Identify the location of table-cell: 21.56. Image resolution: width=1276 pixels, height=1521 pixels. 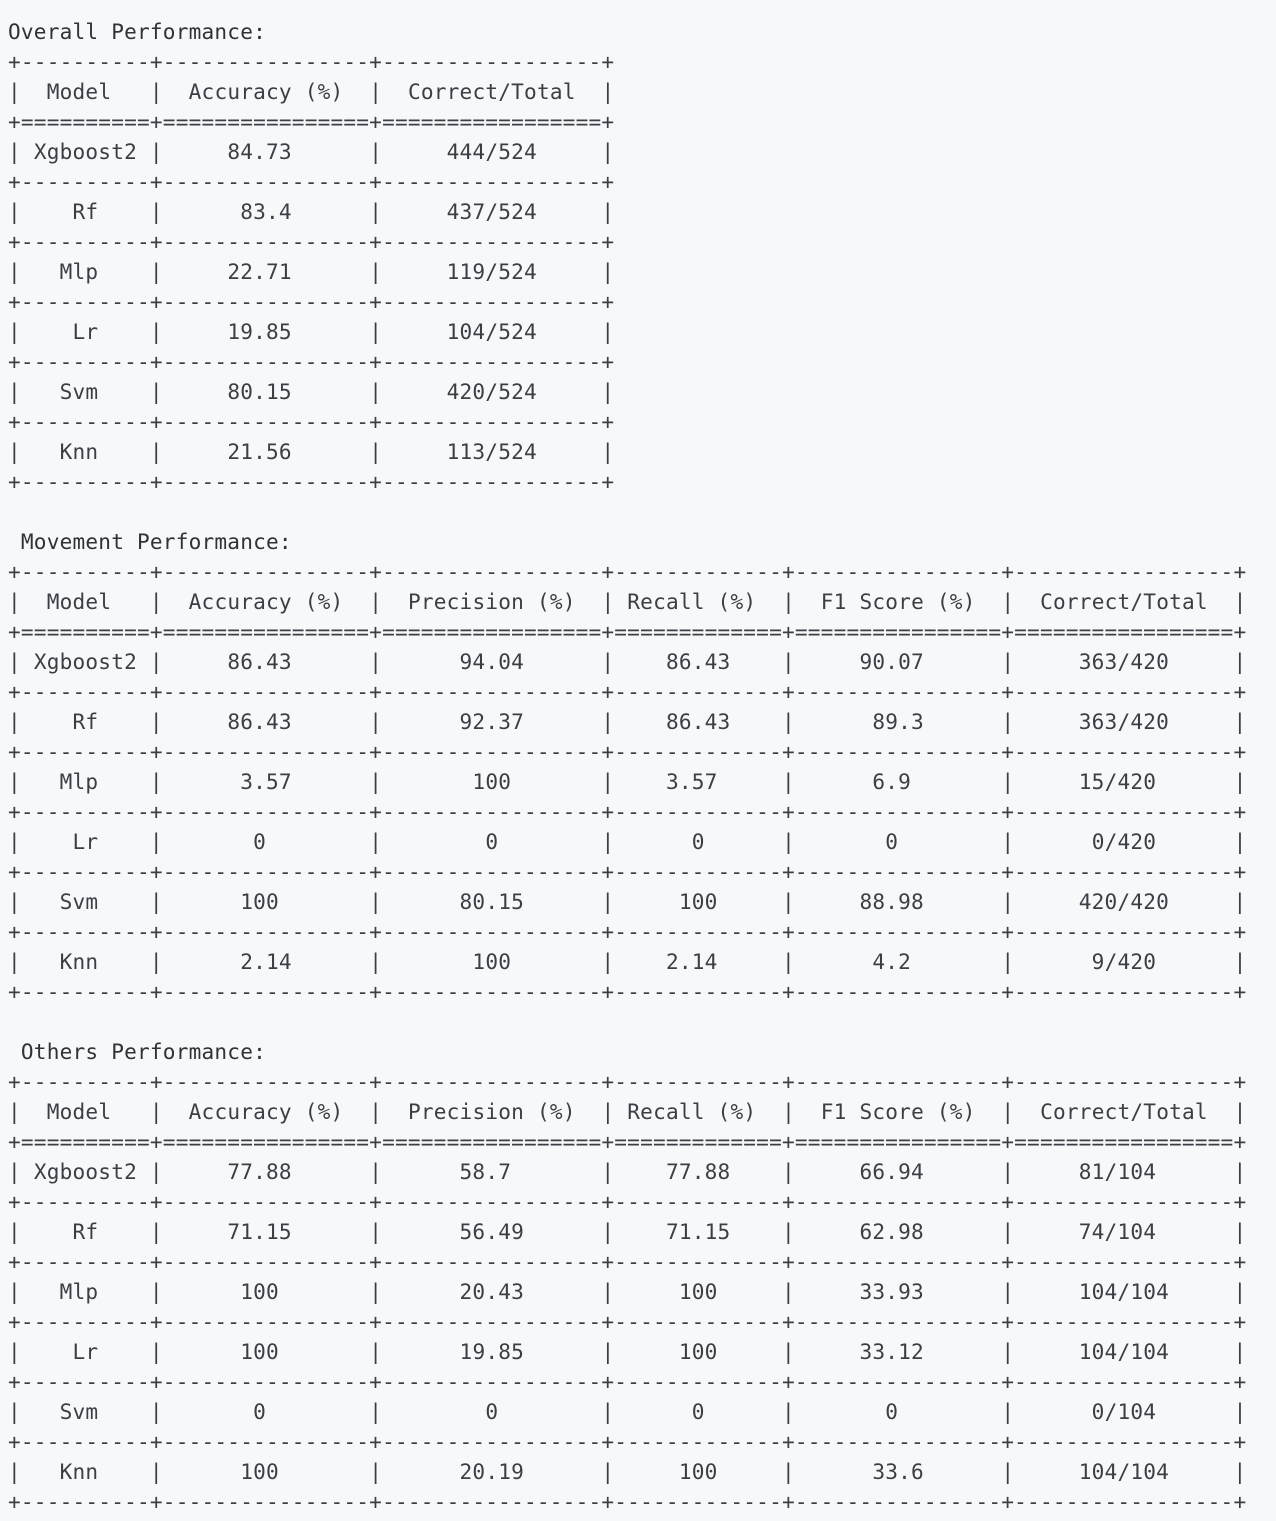
(259, 451).